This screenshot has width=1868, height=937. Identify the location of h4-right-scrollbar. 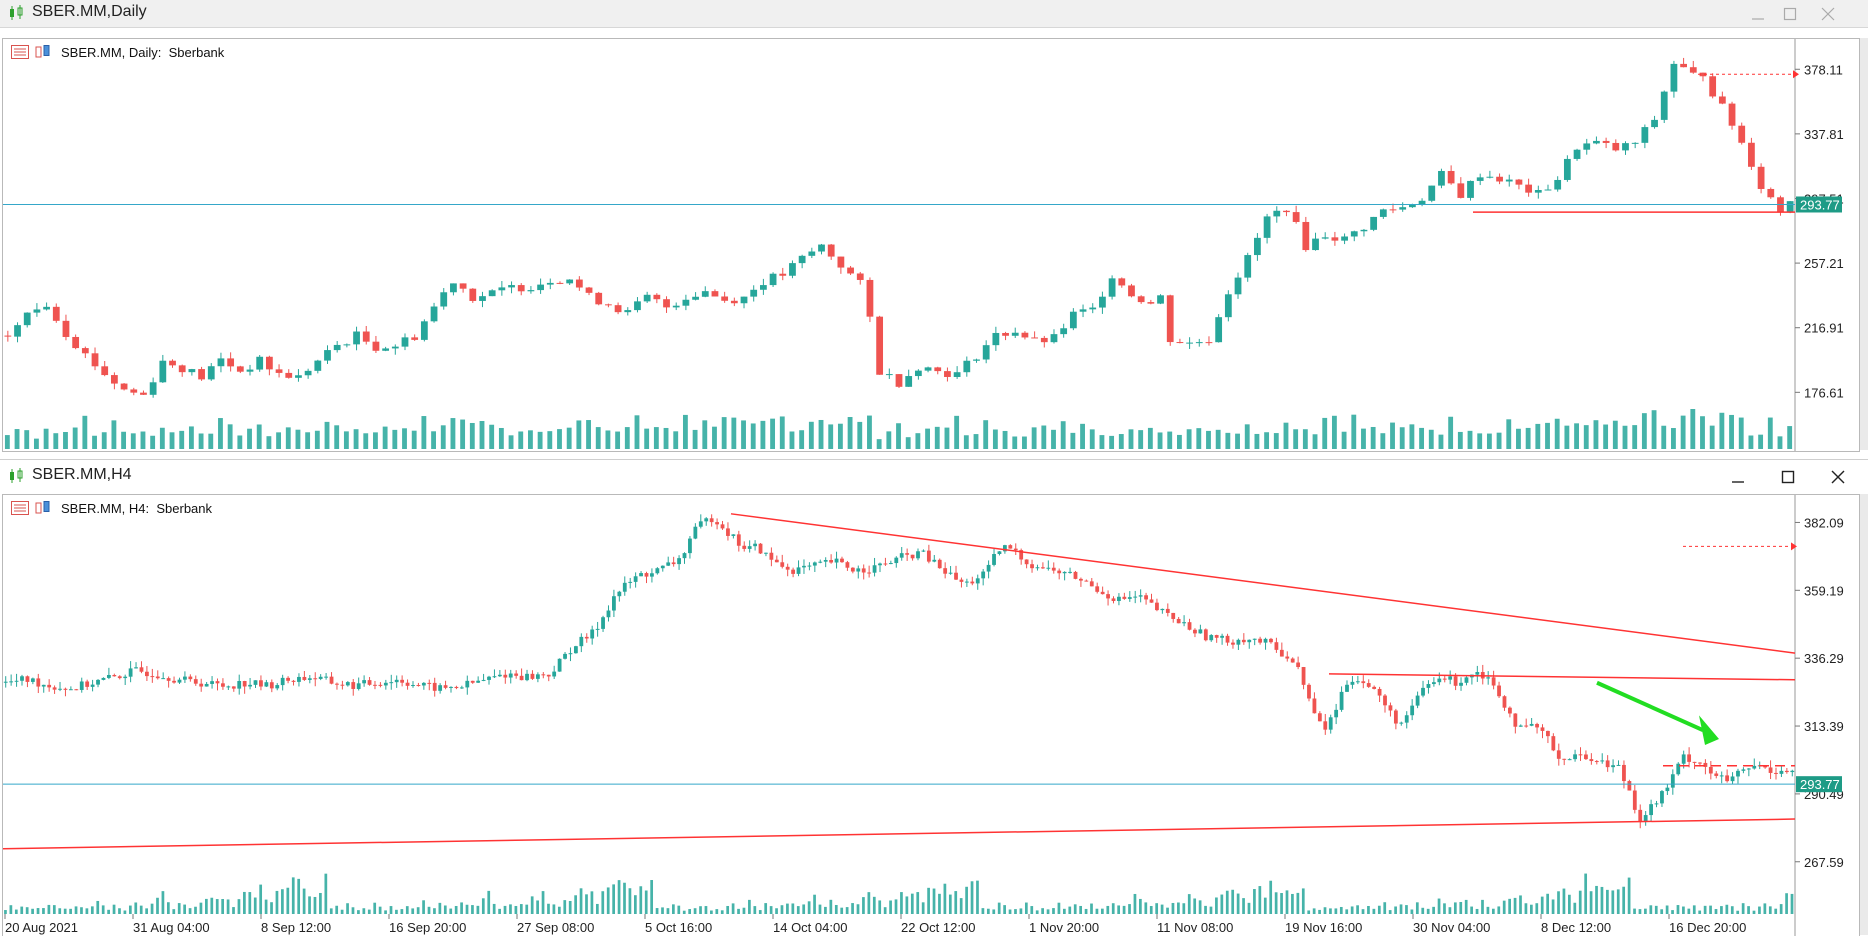
(1864, 714).